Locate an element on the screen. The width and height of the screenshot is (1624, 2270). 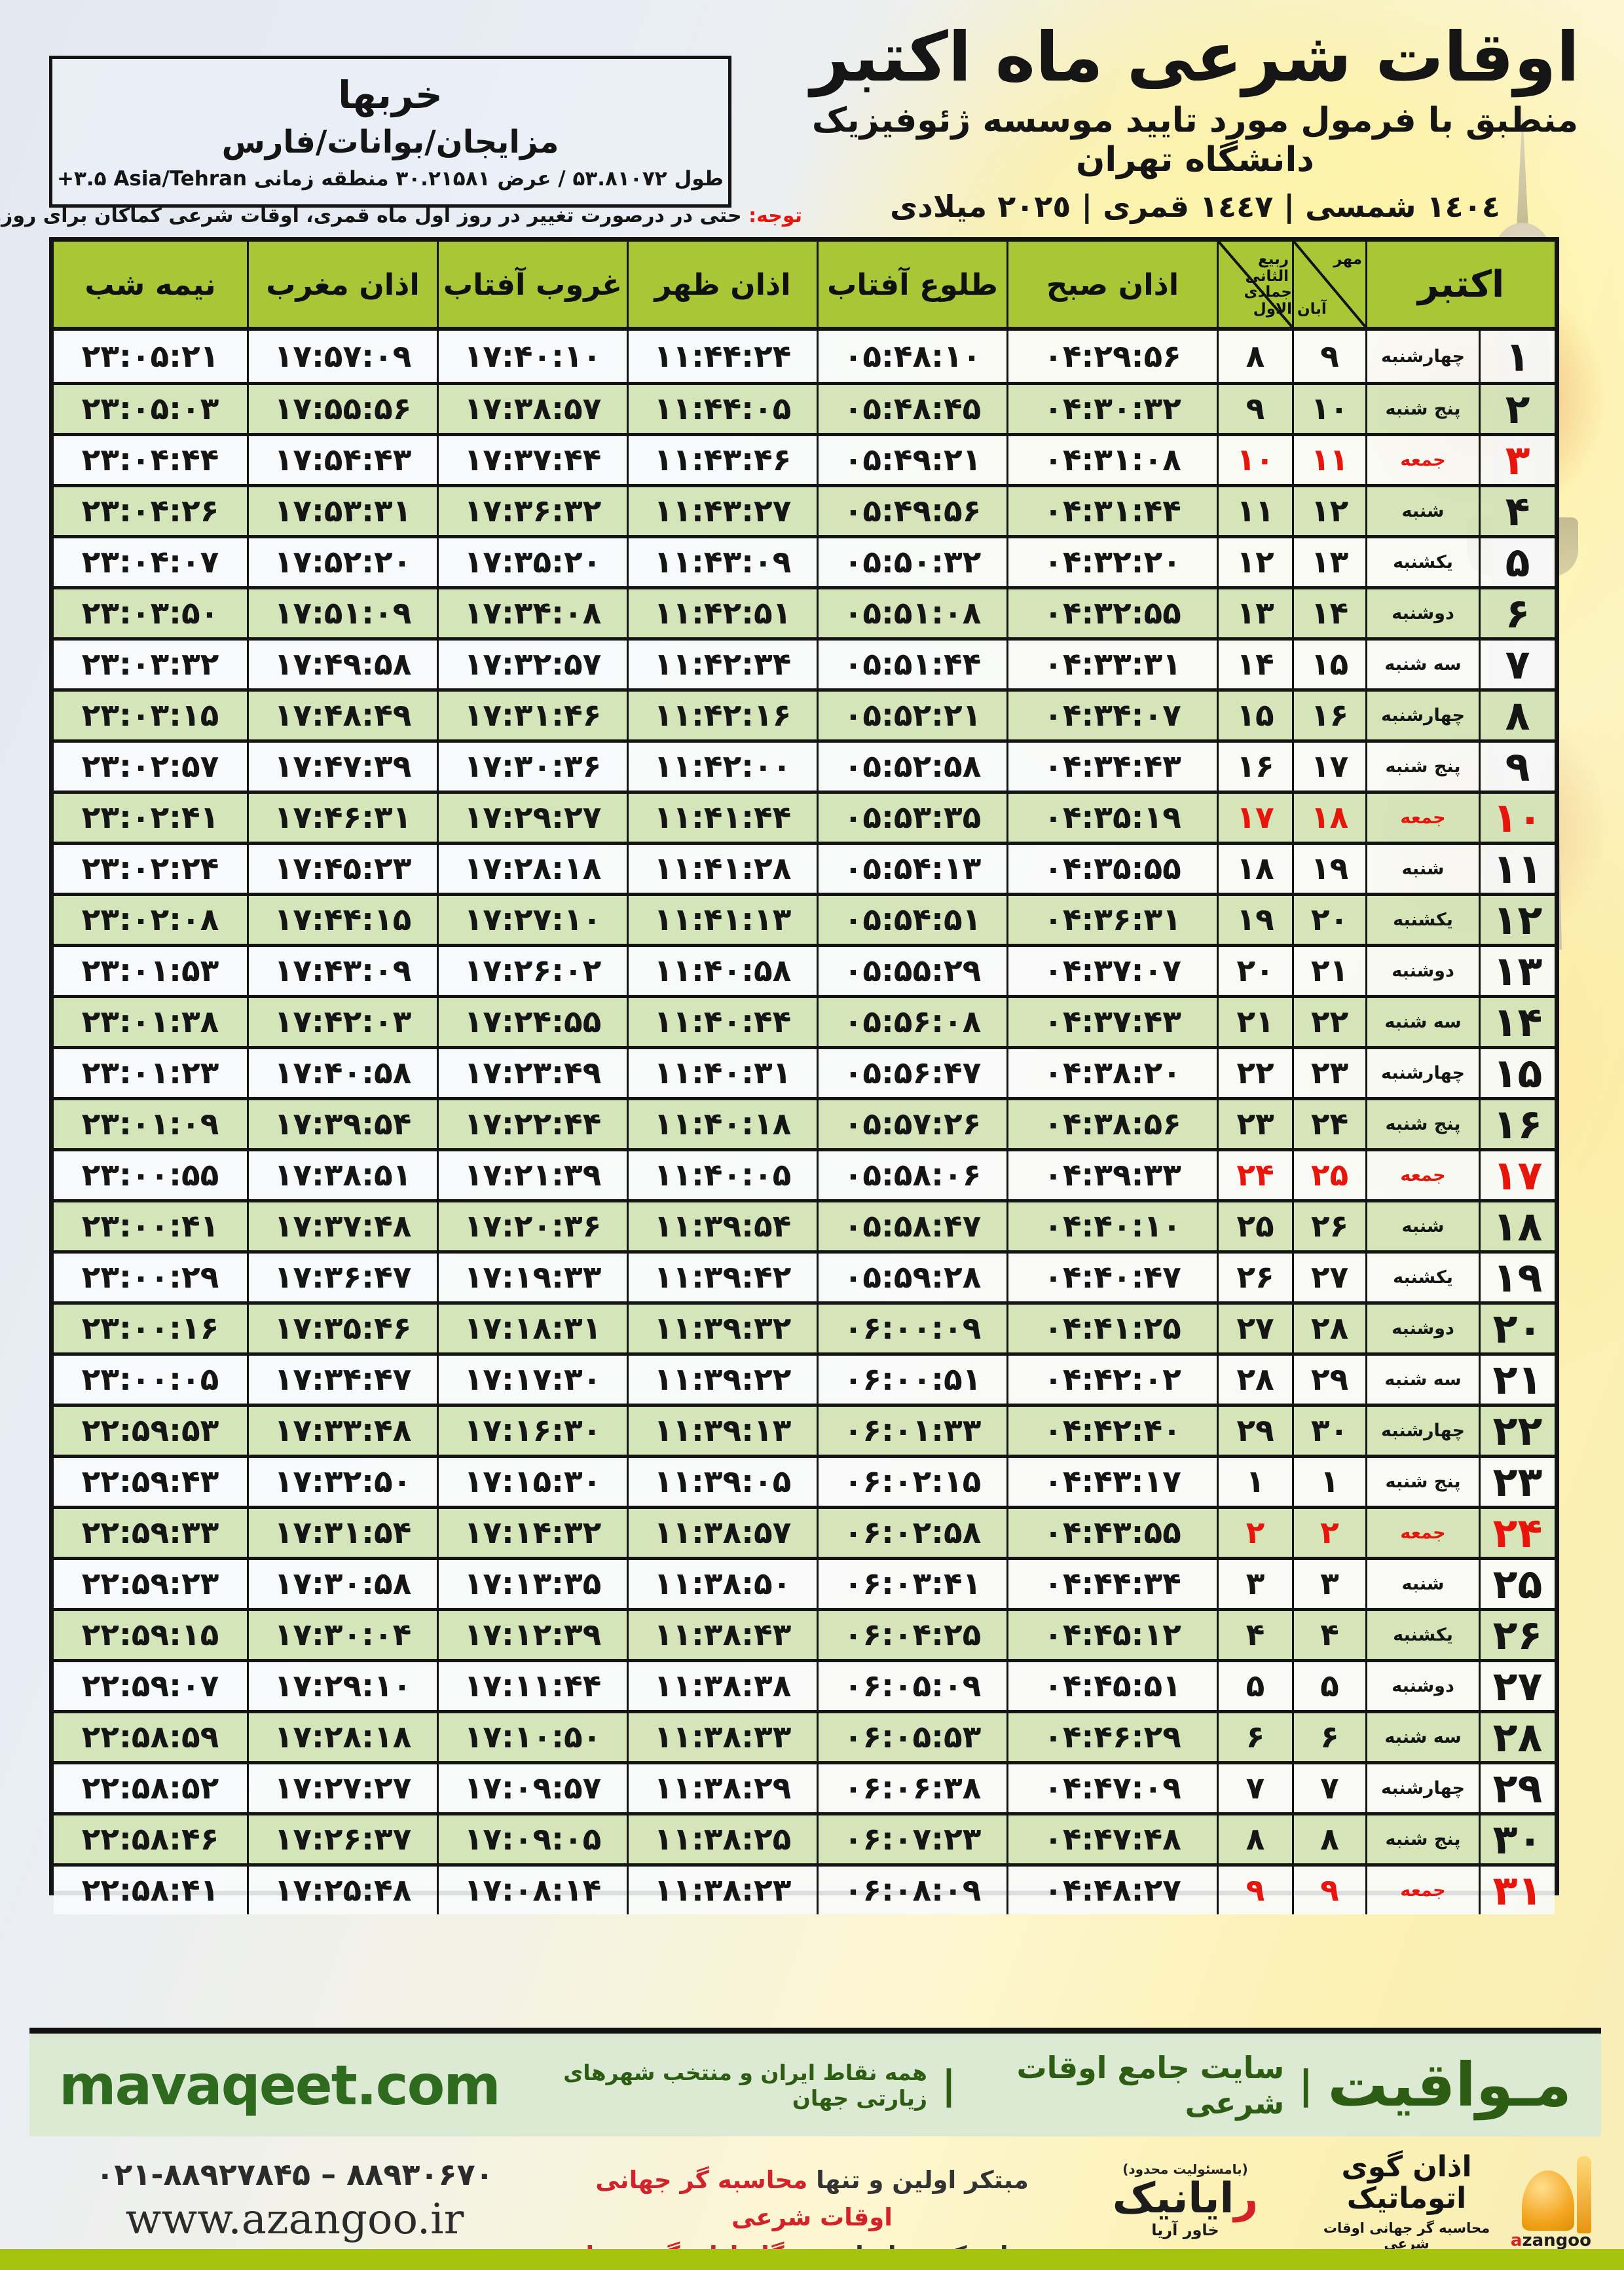
rayanik-subname: خاور آریا is located at coordinates (1185, 2230).